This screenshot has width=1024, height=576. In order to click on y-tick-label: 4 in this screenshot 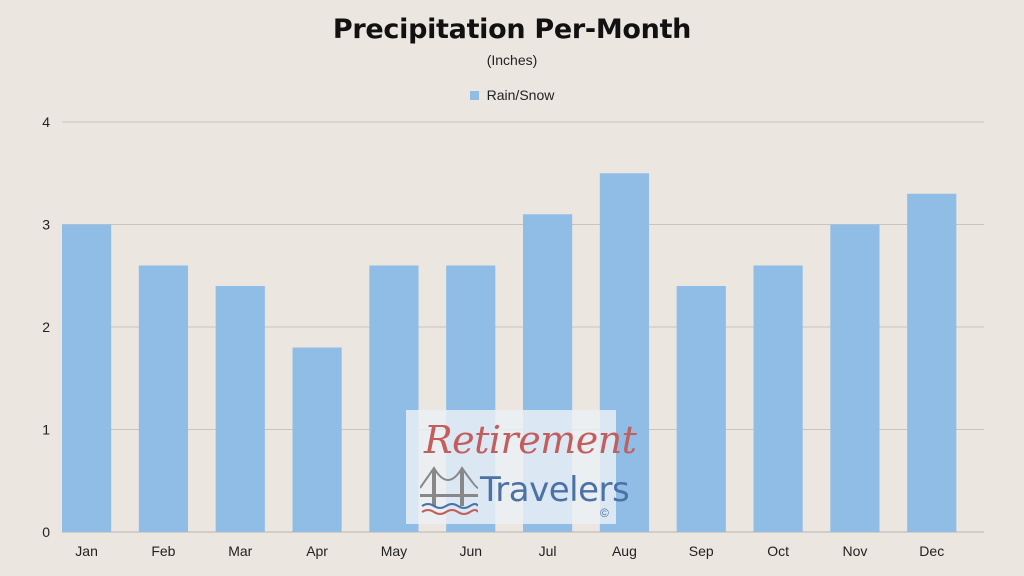, I will do `click(46, 122)`.